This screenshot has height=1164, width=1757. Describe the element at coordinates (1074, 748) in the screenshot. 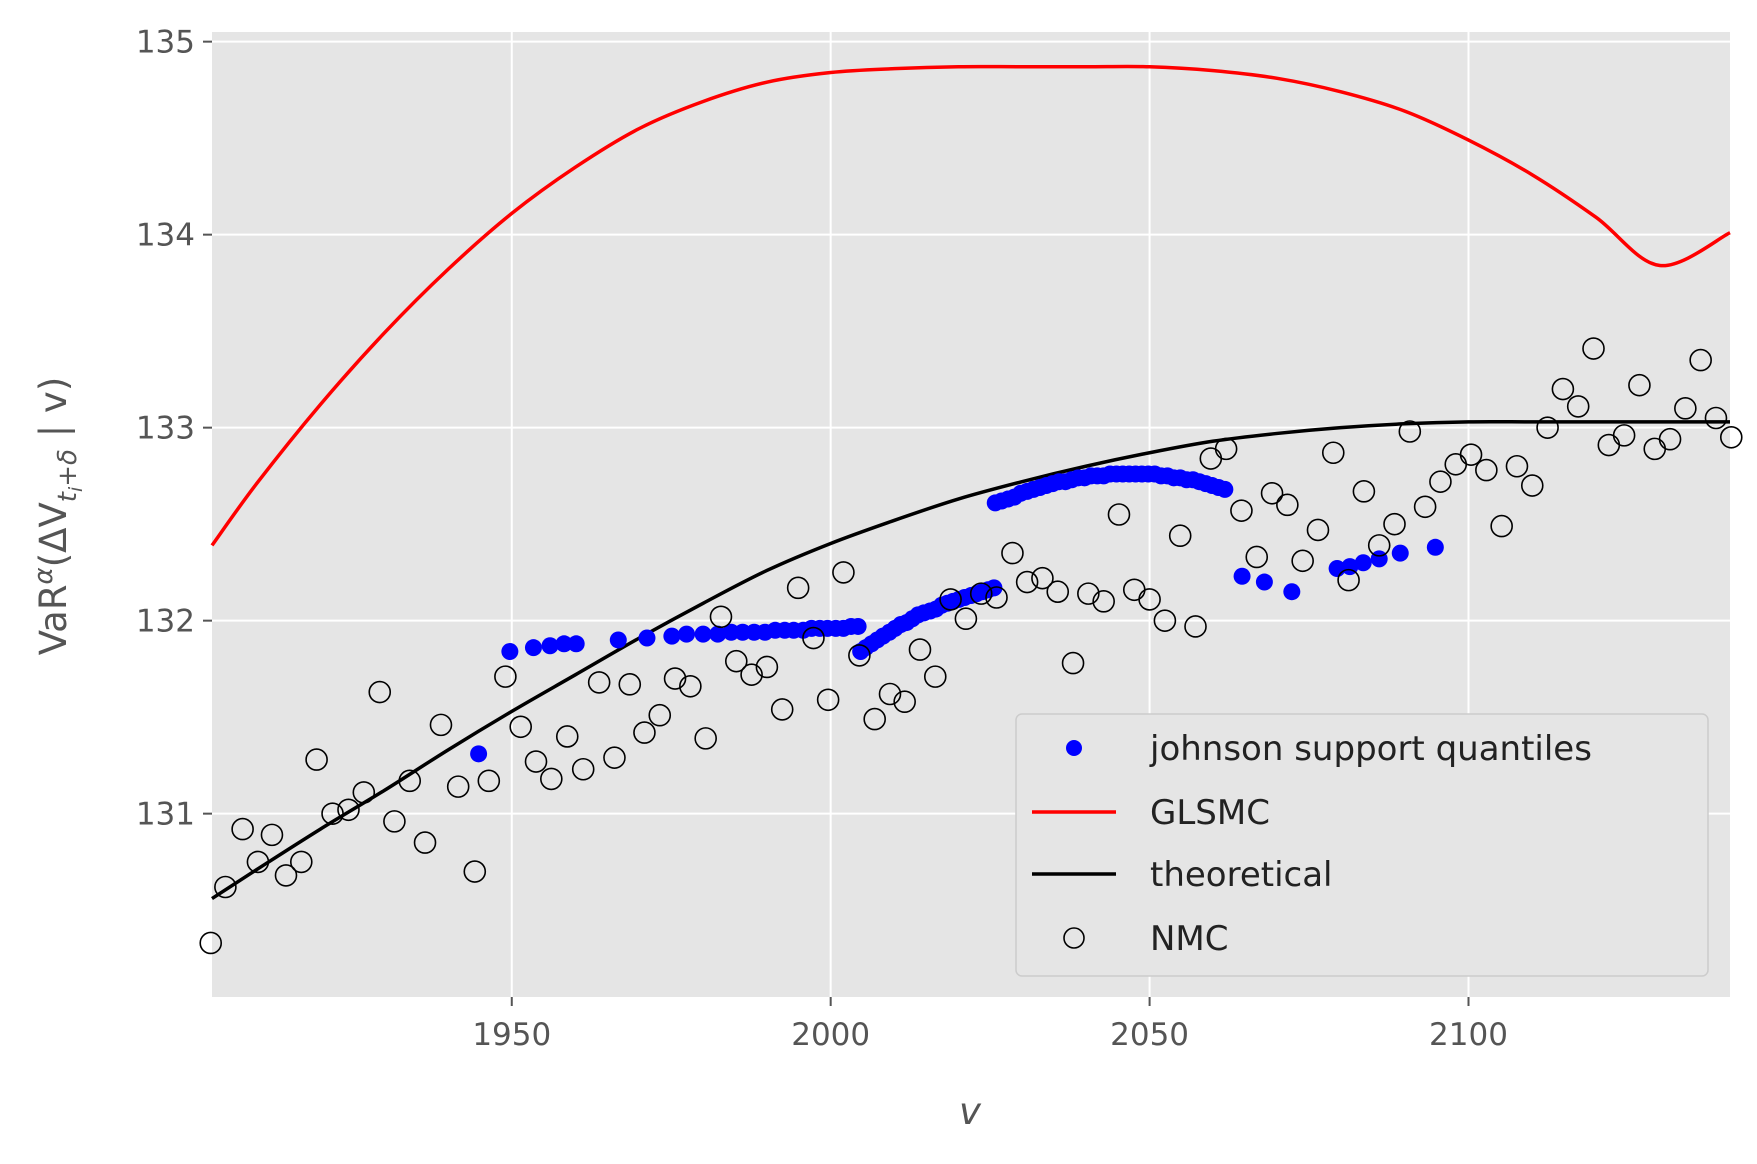

I see `legend-marker-johnson` at that location.